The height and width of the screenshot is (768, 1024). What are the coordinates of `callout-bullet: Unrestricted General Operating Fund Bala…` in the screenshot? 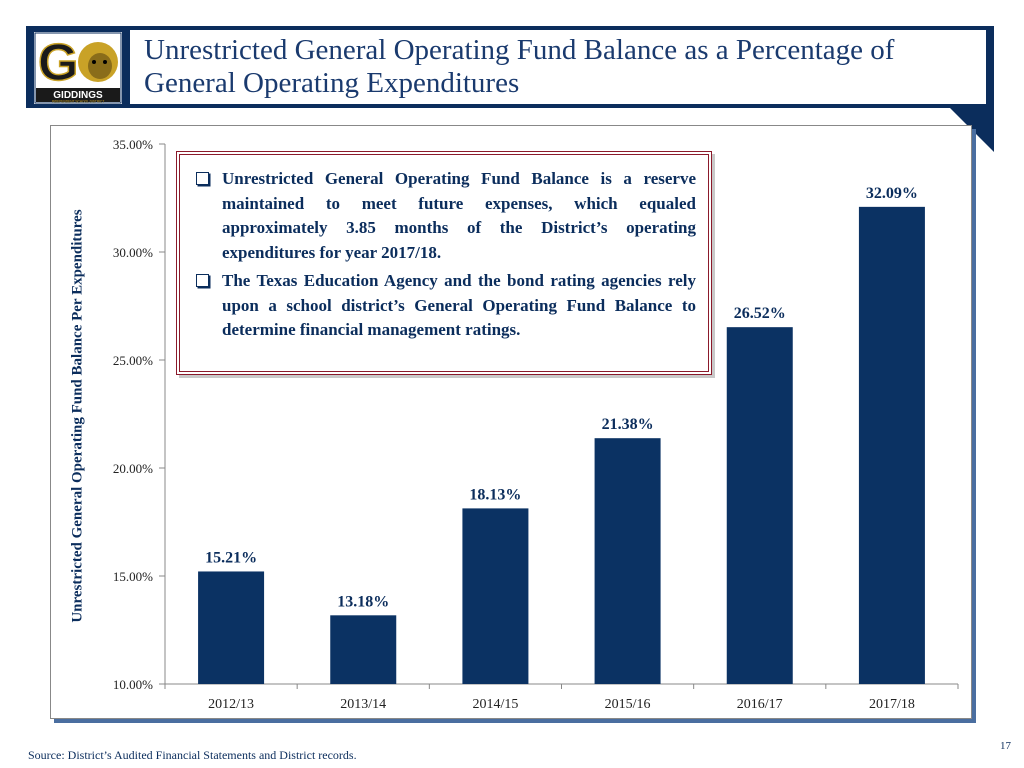 It's located at (446, 216).